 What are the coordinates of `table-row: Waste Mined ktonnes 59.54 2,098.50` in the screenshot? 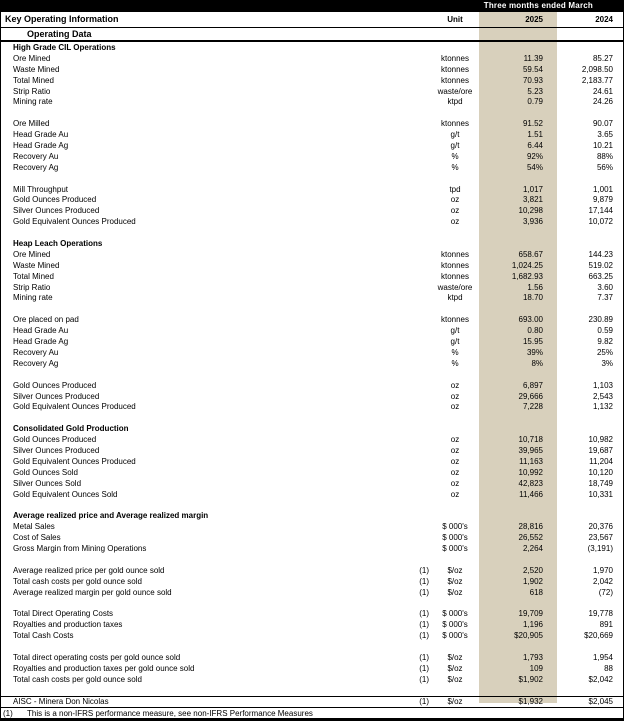 It's located at (312, 70).